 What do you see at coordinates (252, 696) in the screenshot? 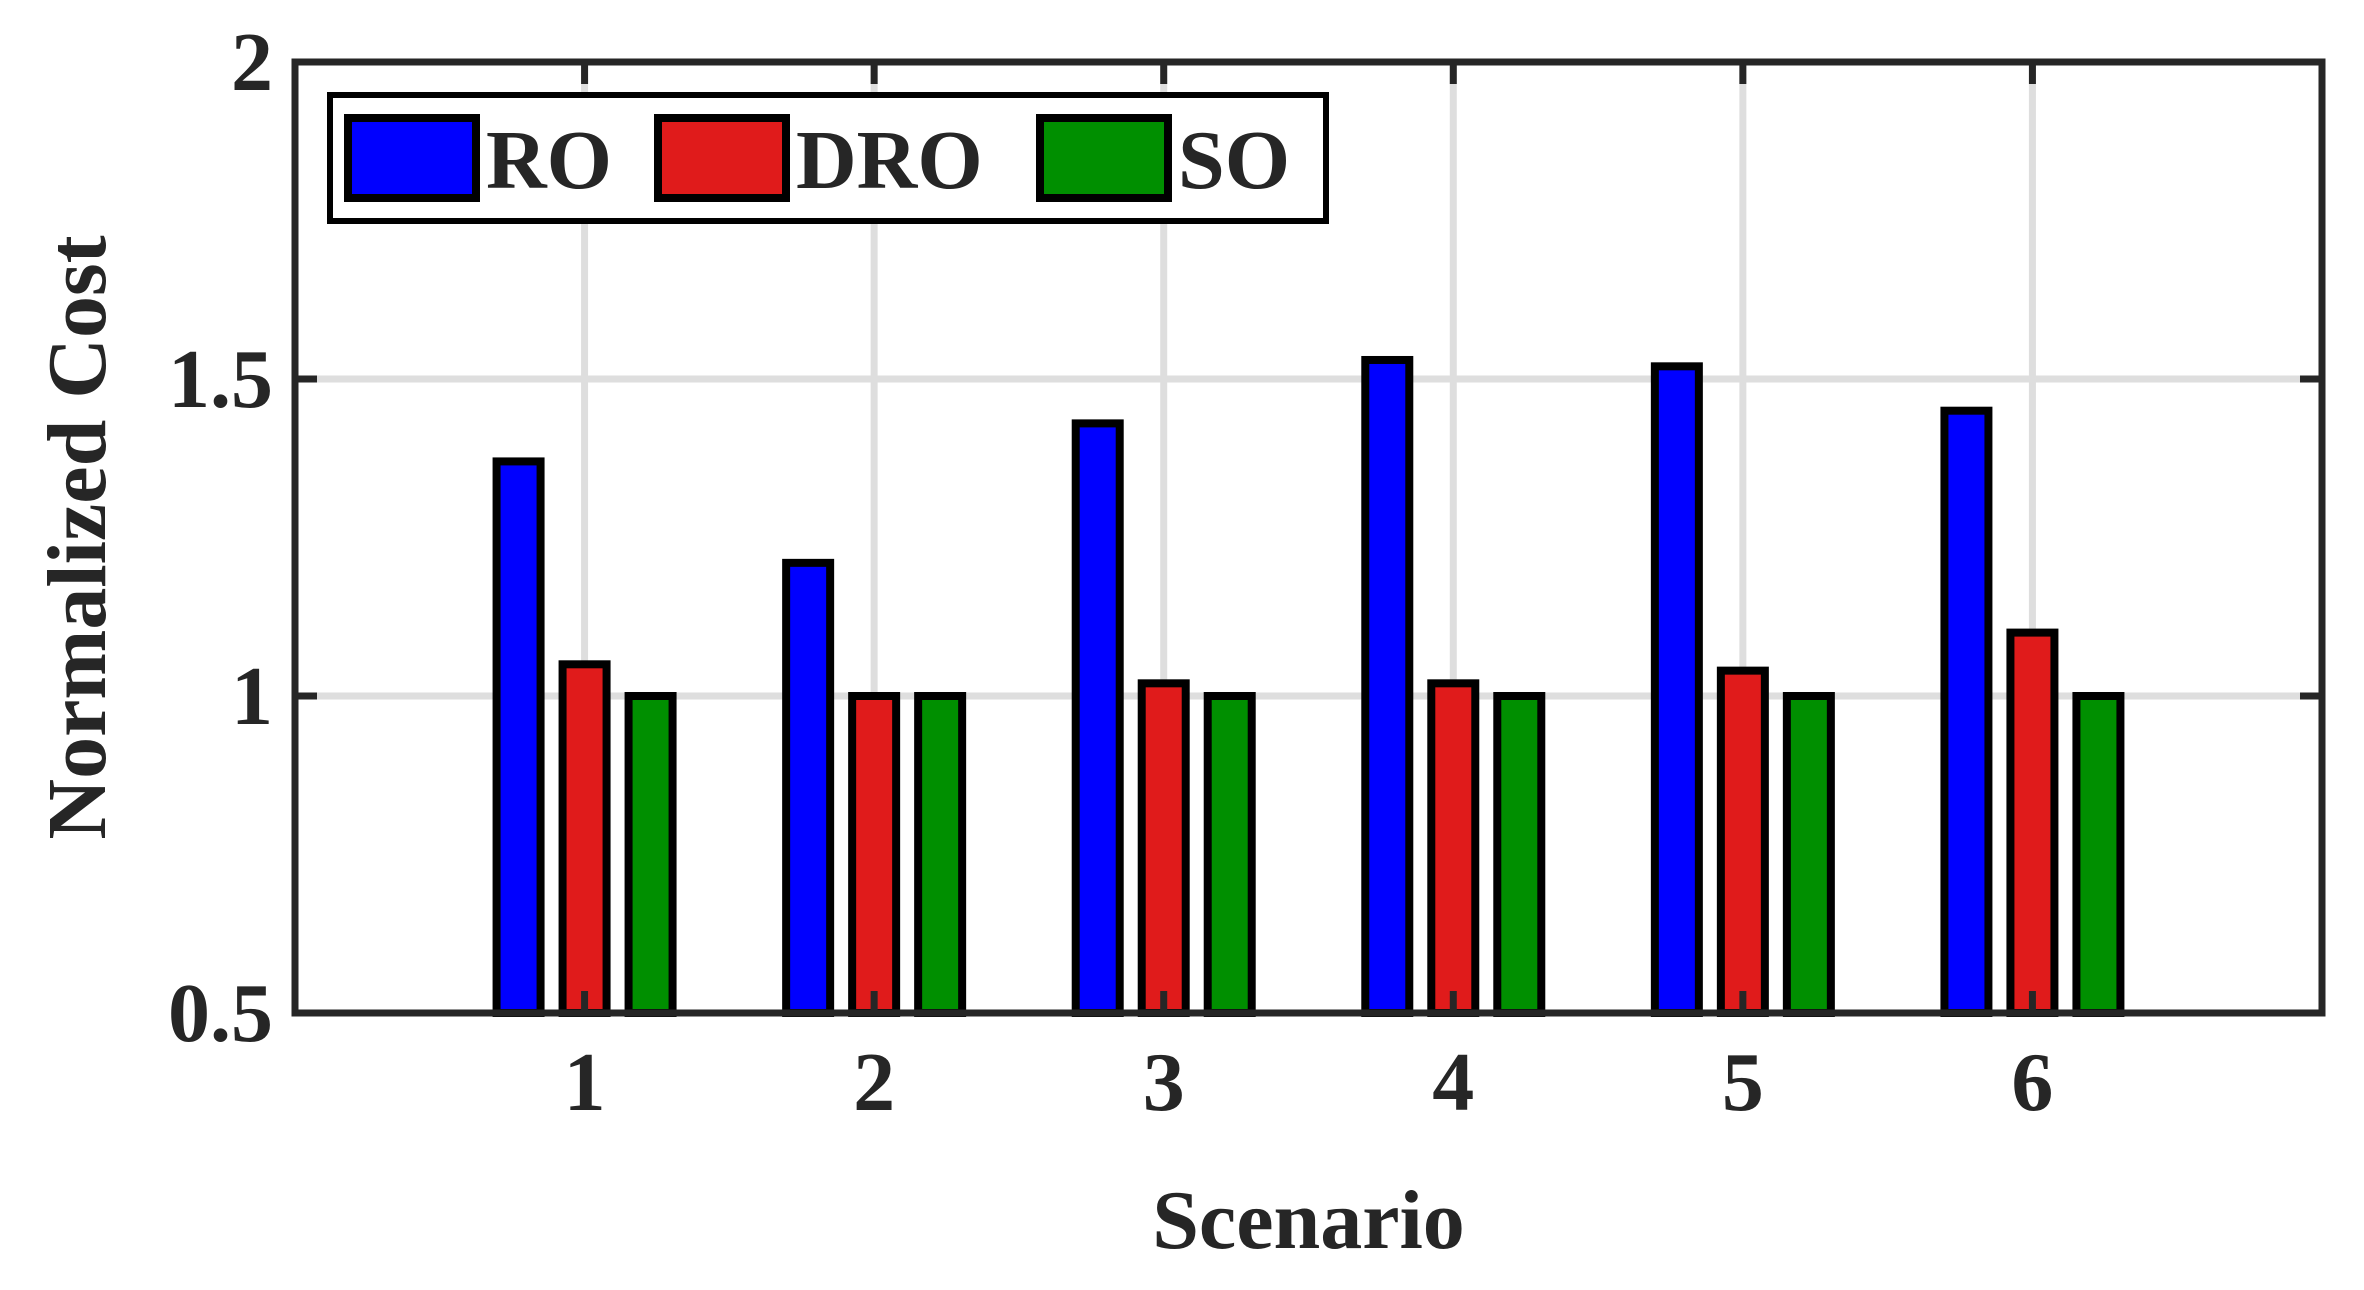
I see `y-tick-label: 1` at bounding box center [252, 696].